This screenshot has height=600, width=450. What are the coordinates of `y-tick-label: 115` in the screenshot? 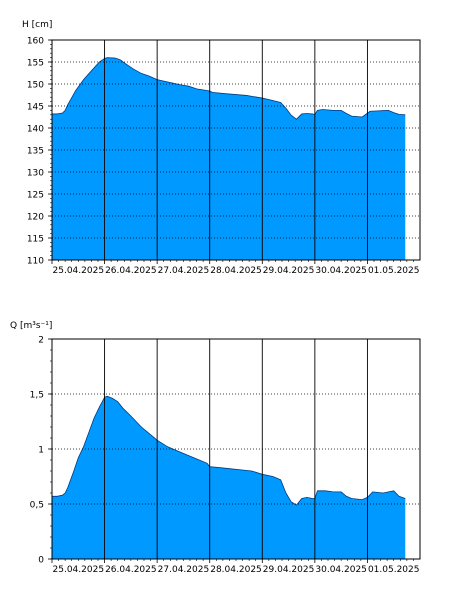 It's located at (35, 240).